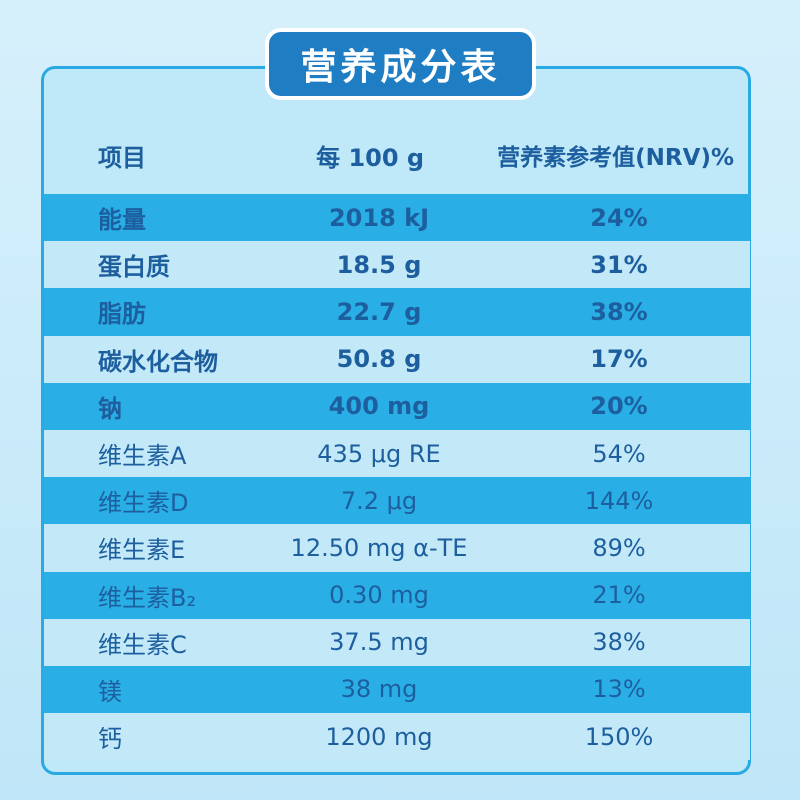 The image size is (800, 800). I want to click on table-row: 能量 2018 kJ 24%, so click(397, 218).